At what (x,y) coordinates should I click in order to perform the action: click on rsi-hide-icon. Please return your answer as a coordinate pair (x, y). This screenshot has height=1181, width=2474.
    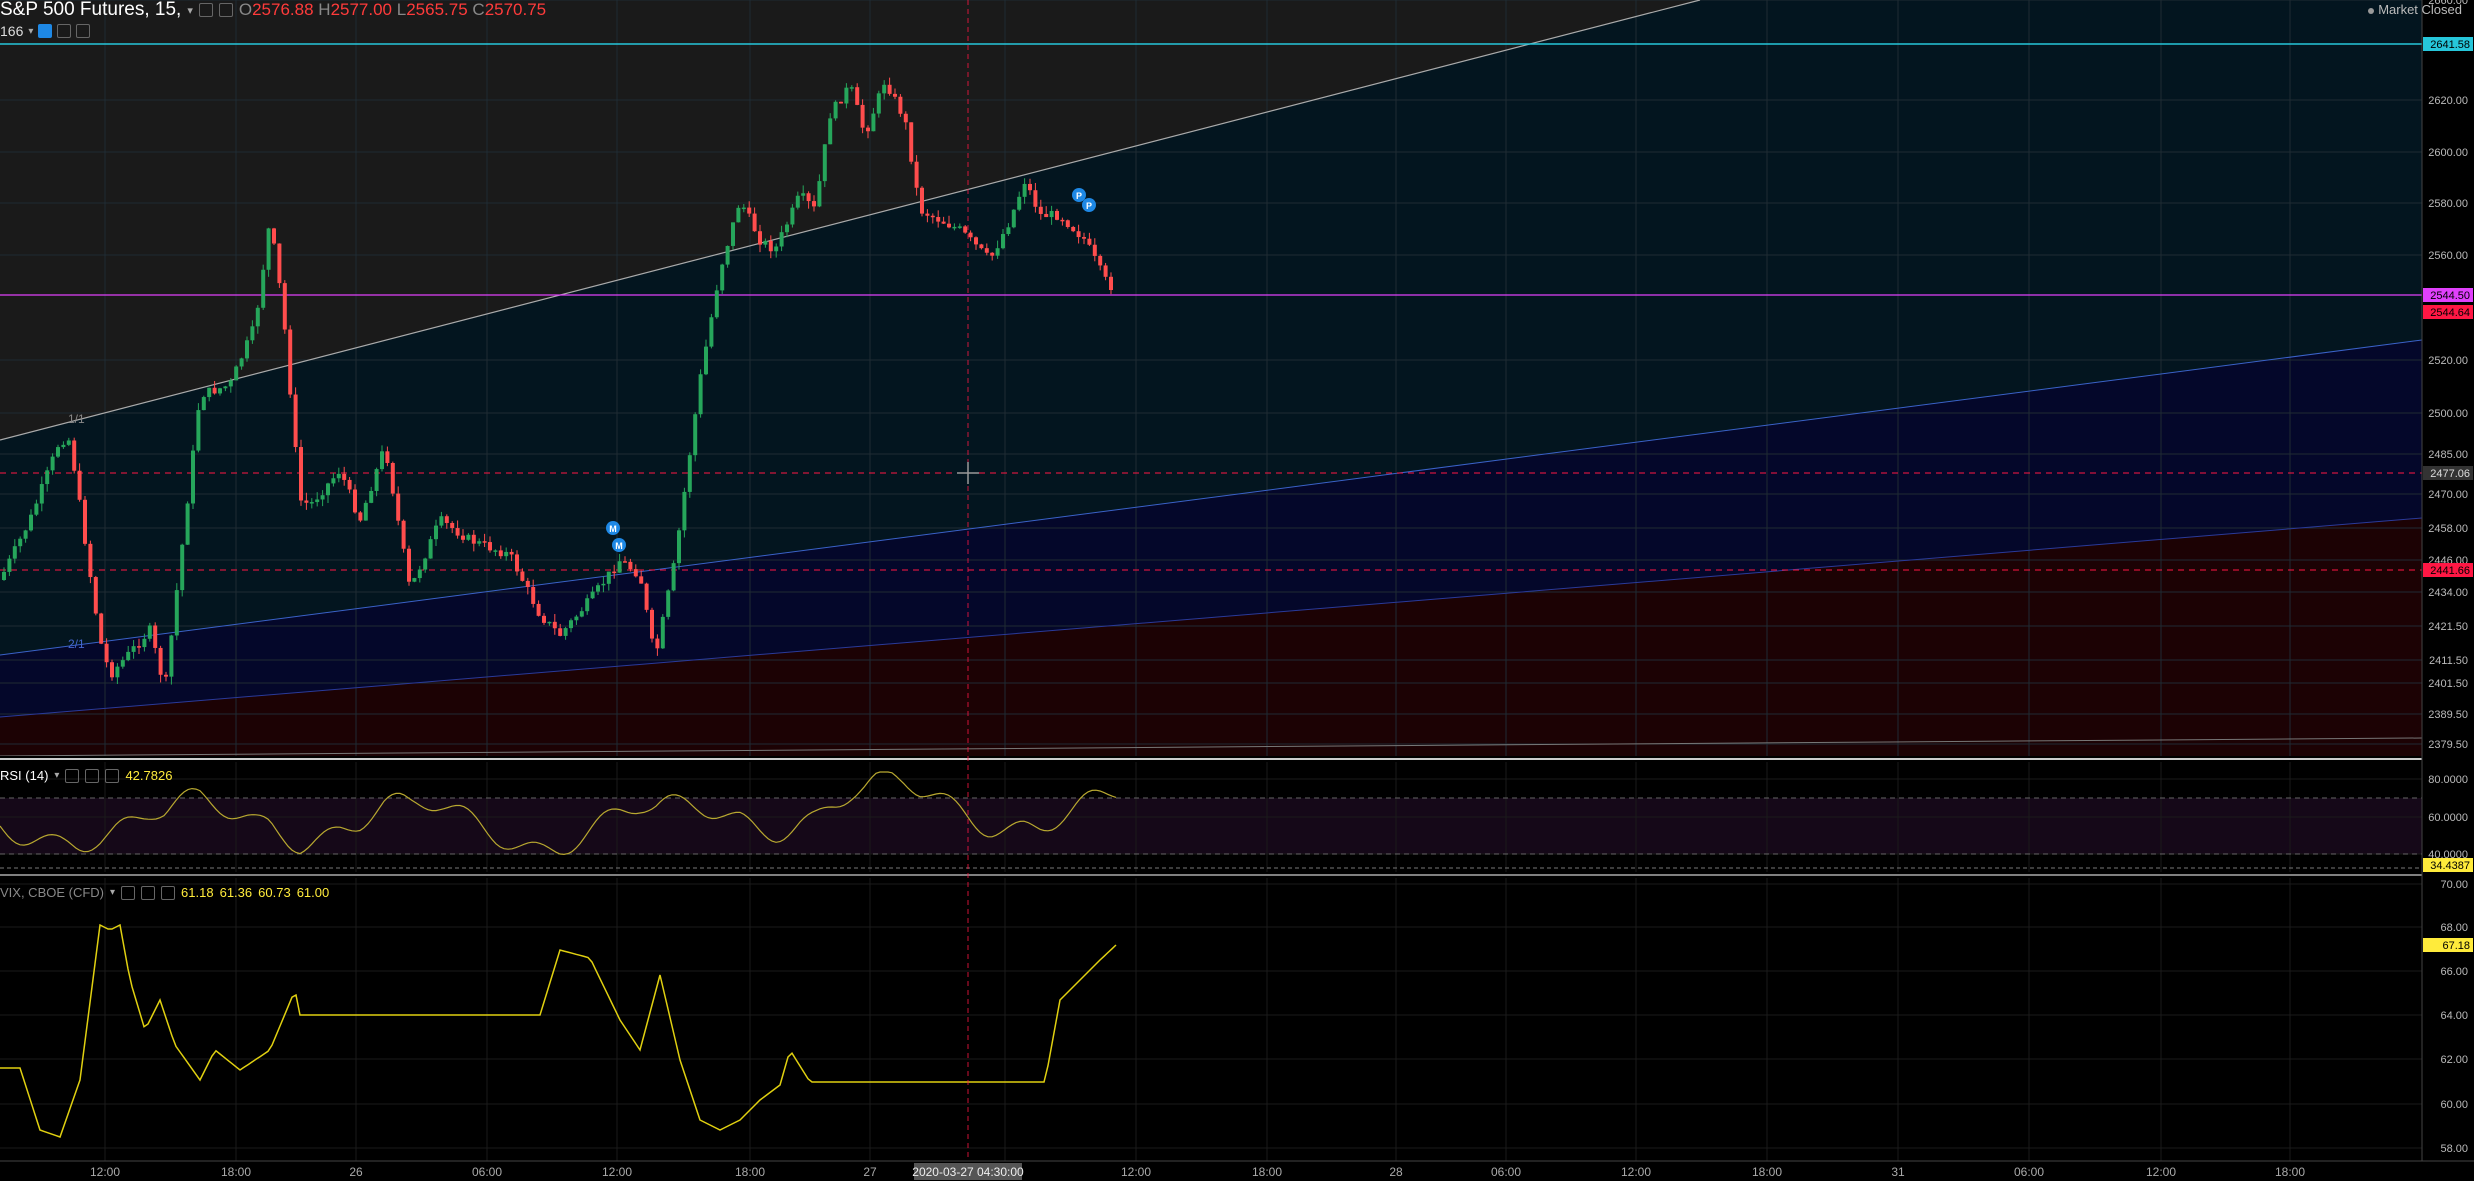
    Looking at the image, I should click on (72, 775).